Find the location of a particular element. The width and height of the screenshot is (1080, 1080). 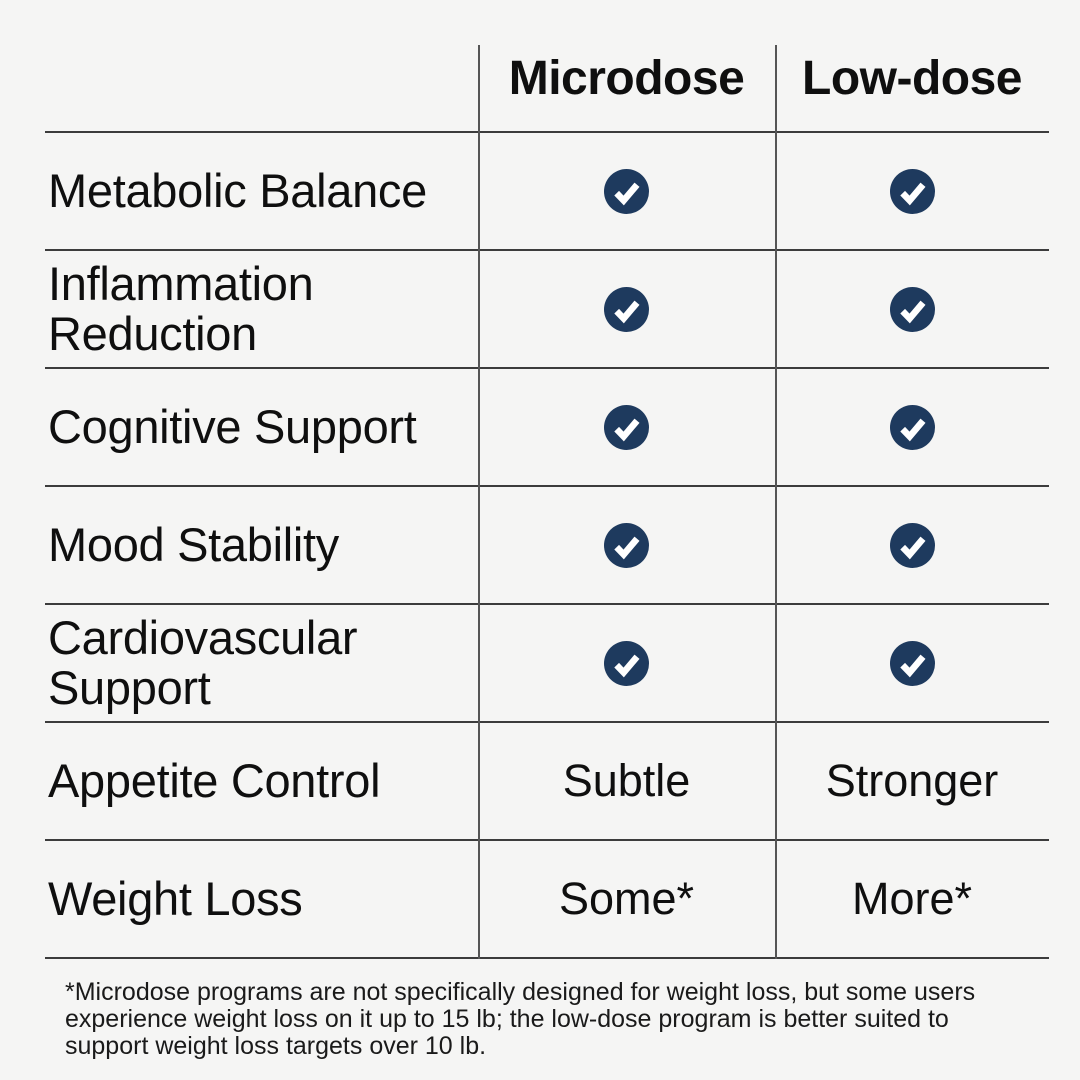

lowdose-cell: More* is located at coordinates (912, 898).